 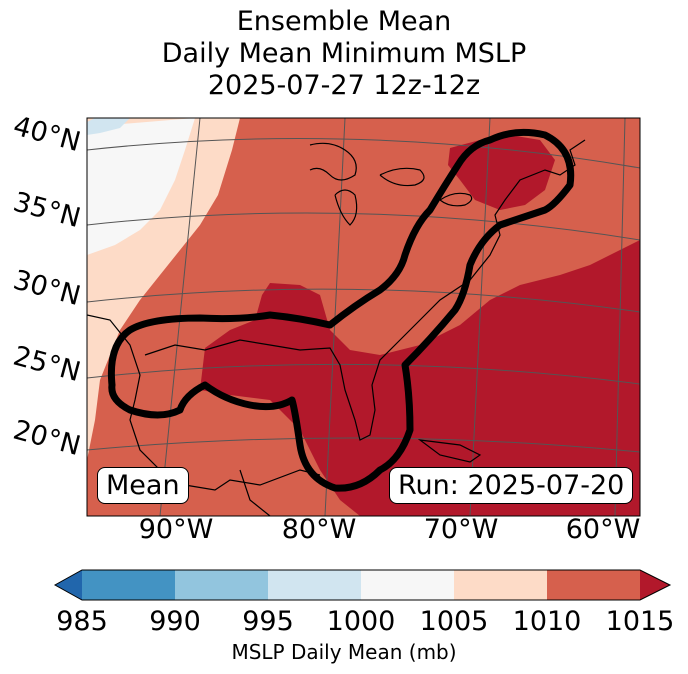 What do you see at coordinates (461, 529) in the screenshot?
I see `lon-label-70: 70°W` at bounding box center [461, 529].